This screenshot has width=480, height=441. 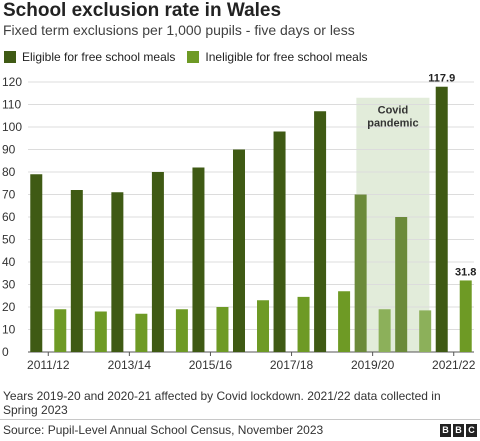 What do you see at coordinates (11, 105) in the screenshot?
I see `y-tick-label: 110` at bounding box center [11, 105].